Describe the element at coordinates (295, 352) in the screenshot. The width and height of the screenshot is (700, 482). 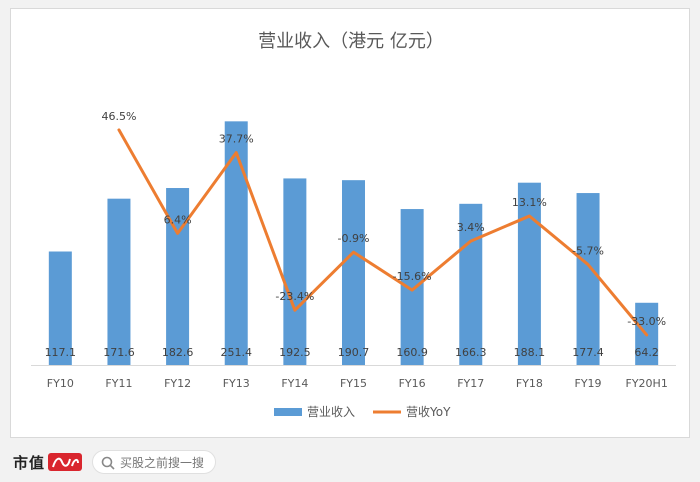
I see `bar-label-FY14: 192.5` at that location.